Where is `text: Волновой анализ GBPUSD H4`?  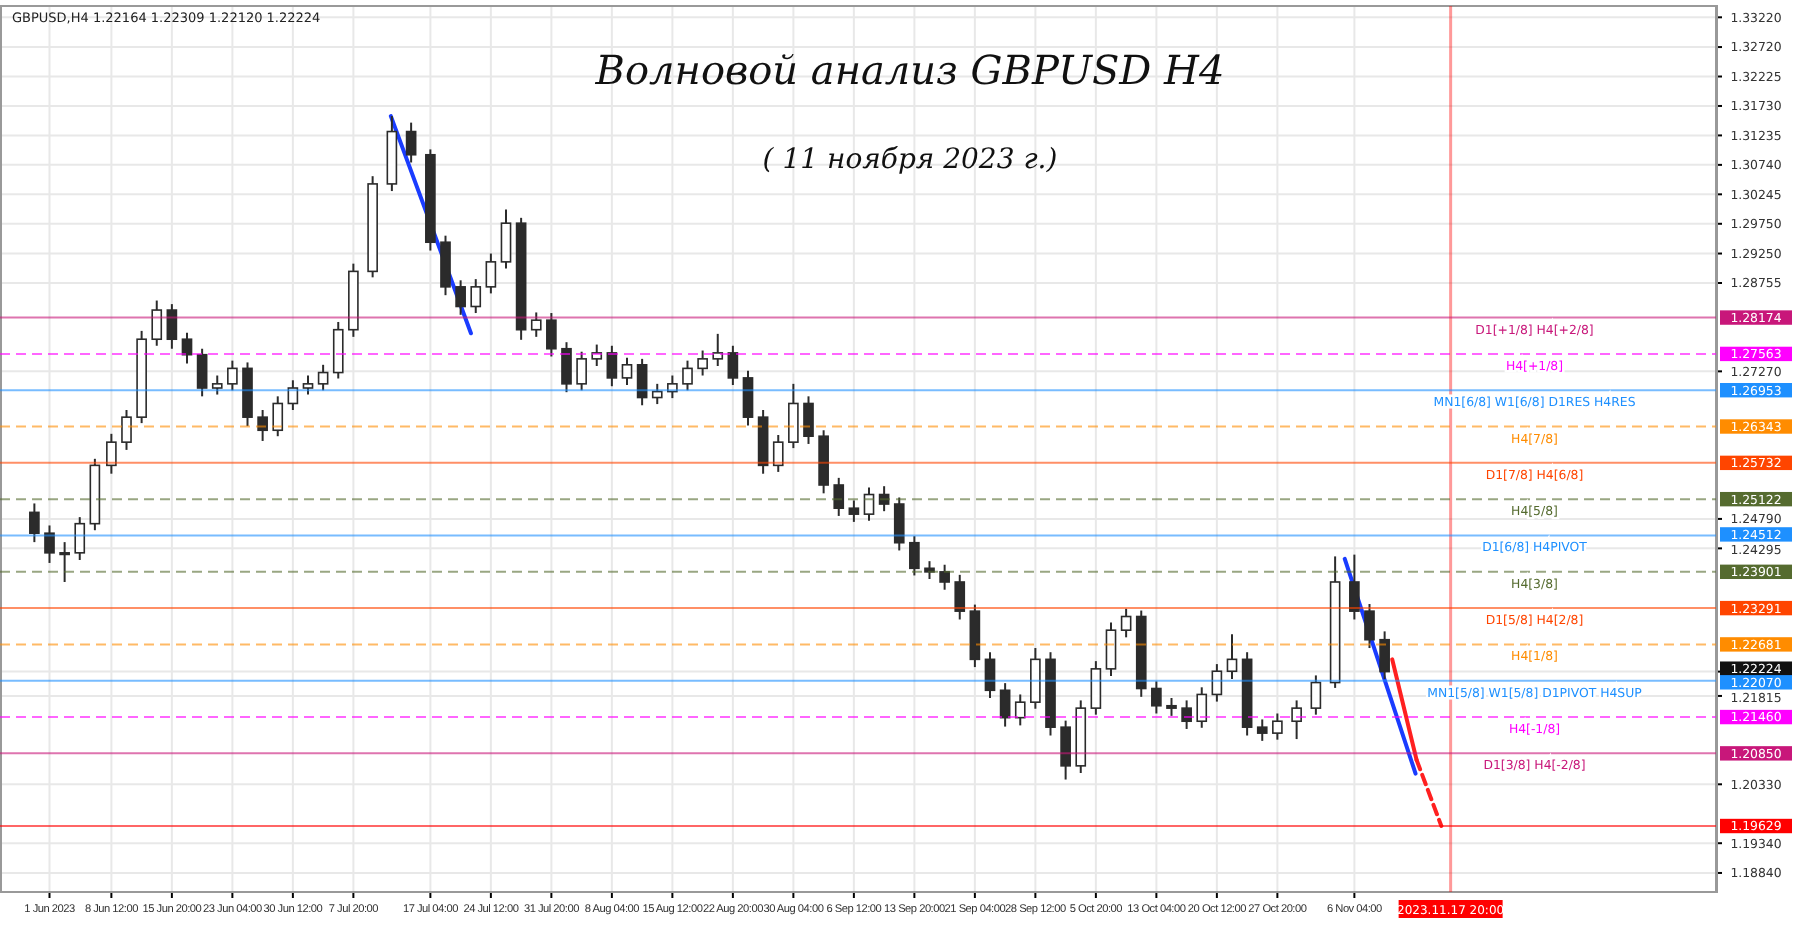 text: Волновой анализ GBPUSD H4 is located at coordinates (909, 70).